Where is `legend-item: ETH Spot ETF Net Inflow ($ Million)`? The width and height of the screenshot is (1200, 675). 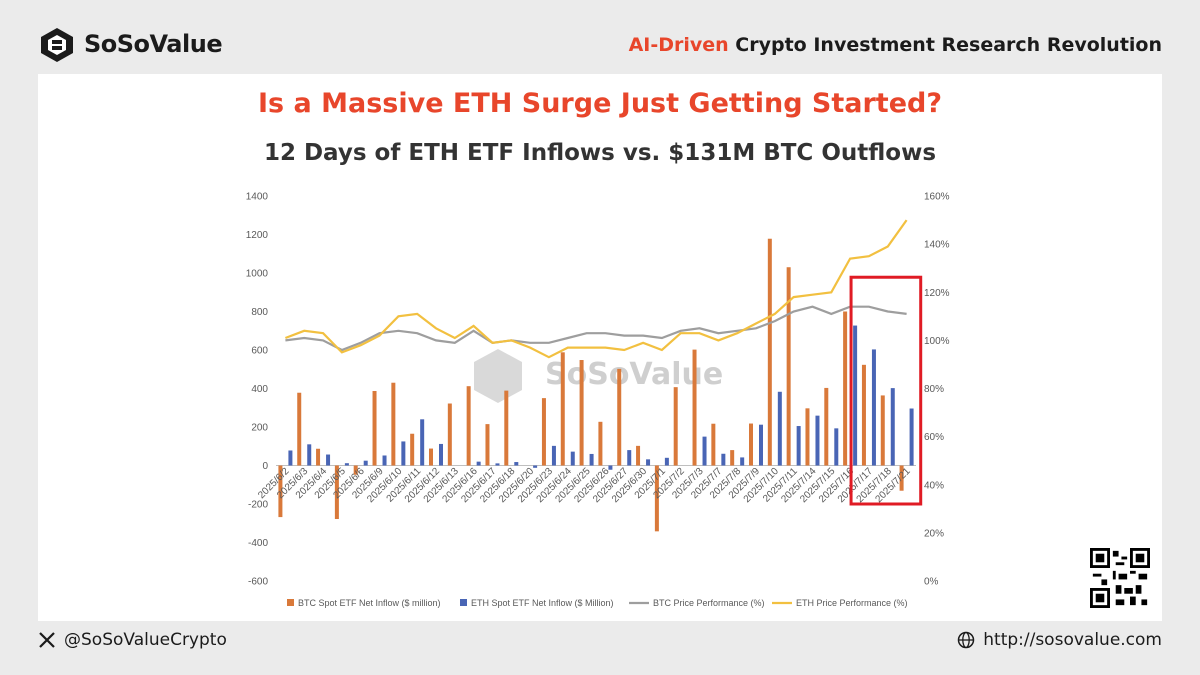
legend-item: ETH Spot ETF Net Inflow ($ Million) is located at coordinates (537, 603).